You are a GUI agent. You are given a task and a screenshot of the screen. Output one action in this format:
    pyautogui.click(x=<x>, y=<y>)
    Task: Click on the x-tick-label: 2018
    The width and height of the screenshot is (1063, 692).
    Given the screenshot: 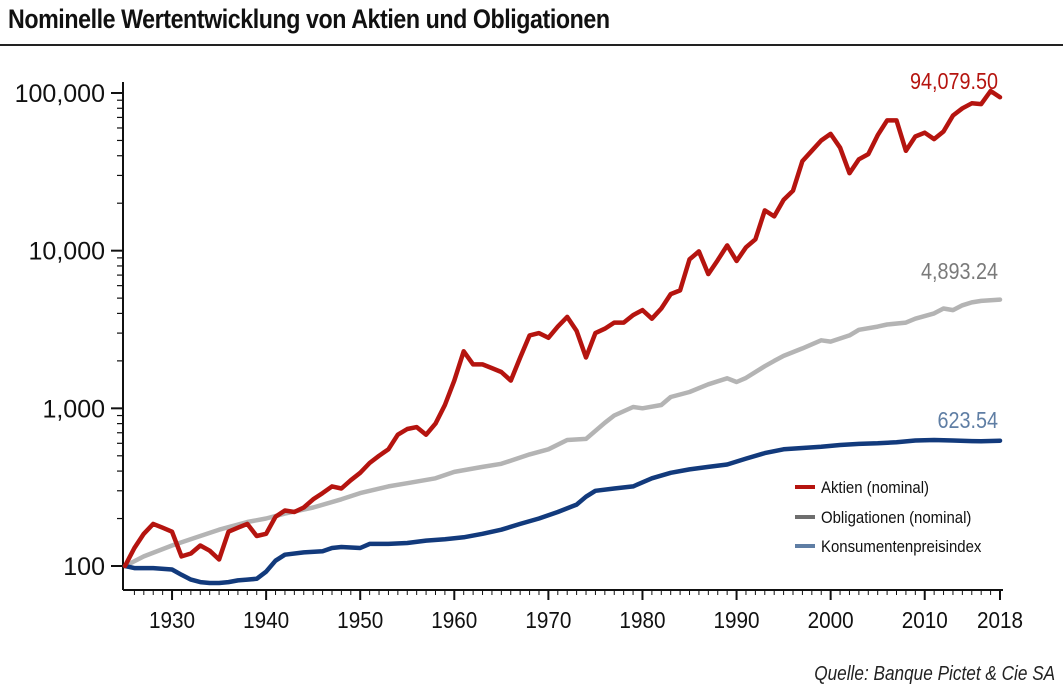 What is the action you would take?
    pyautogui.click(x=1000, y=620)
    